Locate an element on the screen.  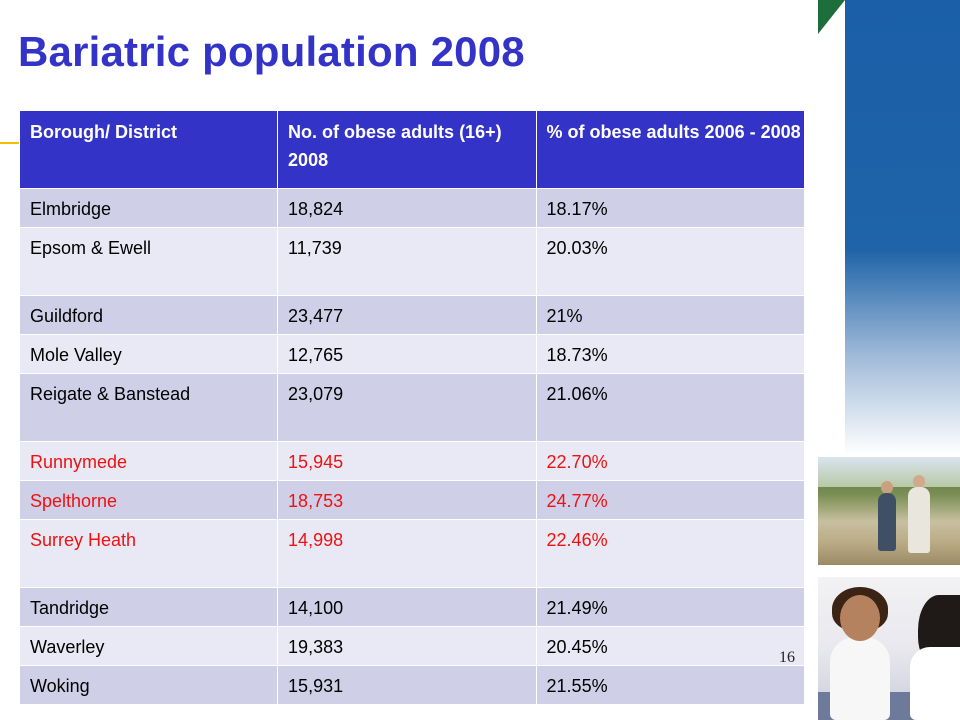
corner-triangle is located at coordinates (831, 17).